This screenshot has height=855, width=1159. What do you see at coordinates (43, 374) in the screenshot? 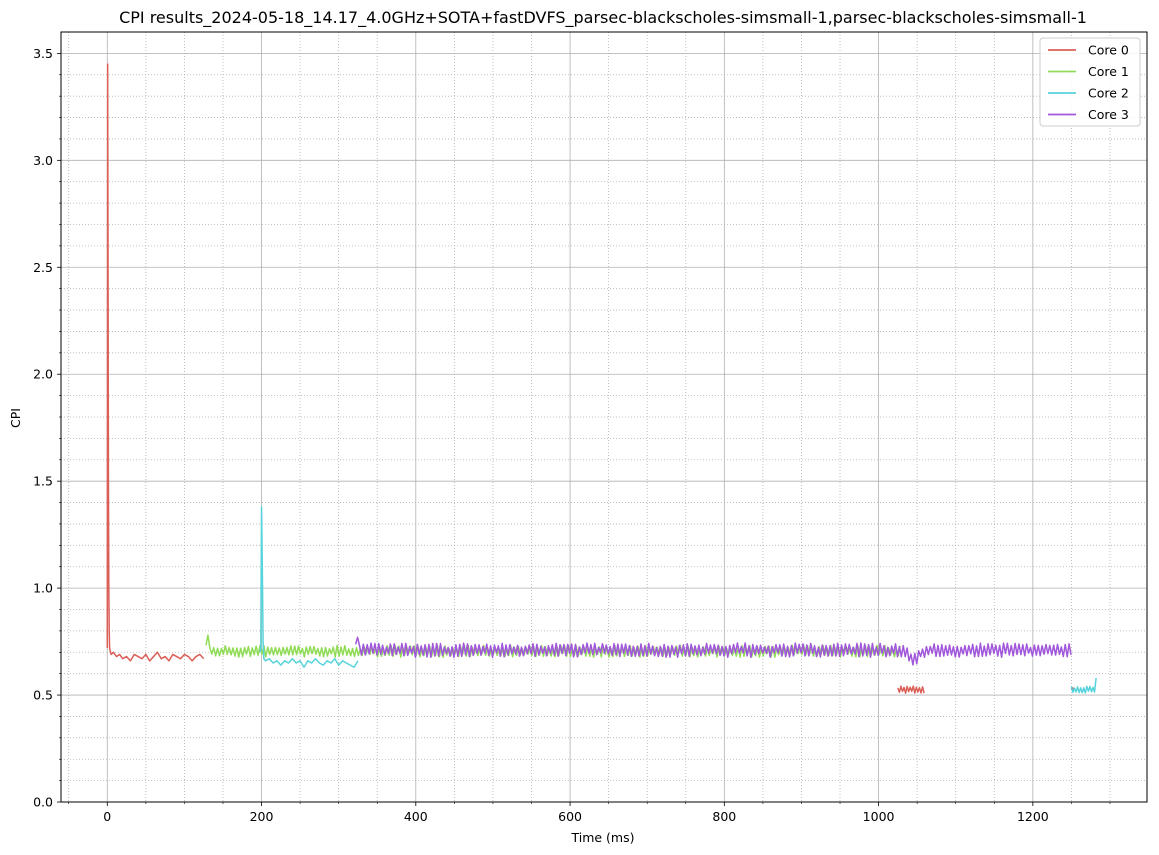
I see `y-tick-label: 2.0` at bounding box center [43, 374].